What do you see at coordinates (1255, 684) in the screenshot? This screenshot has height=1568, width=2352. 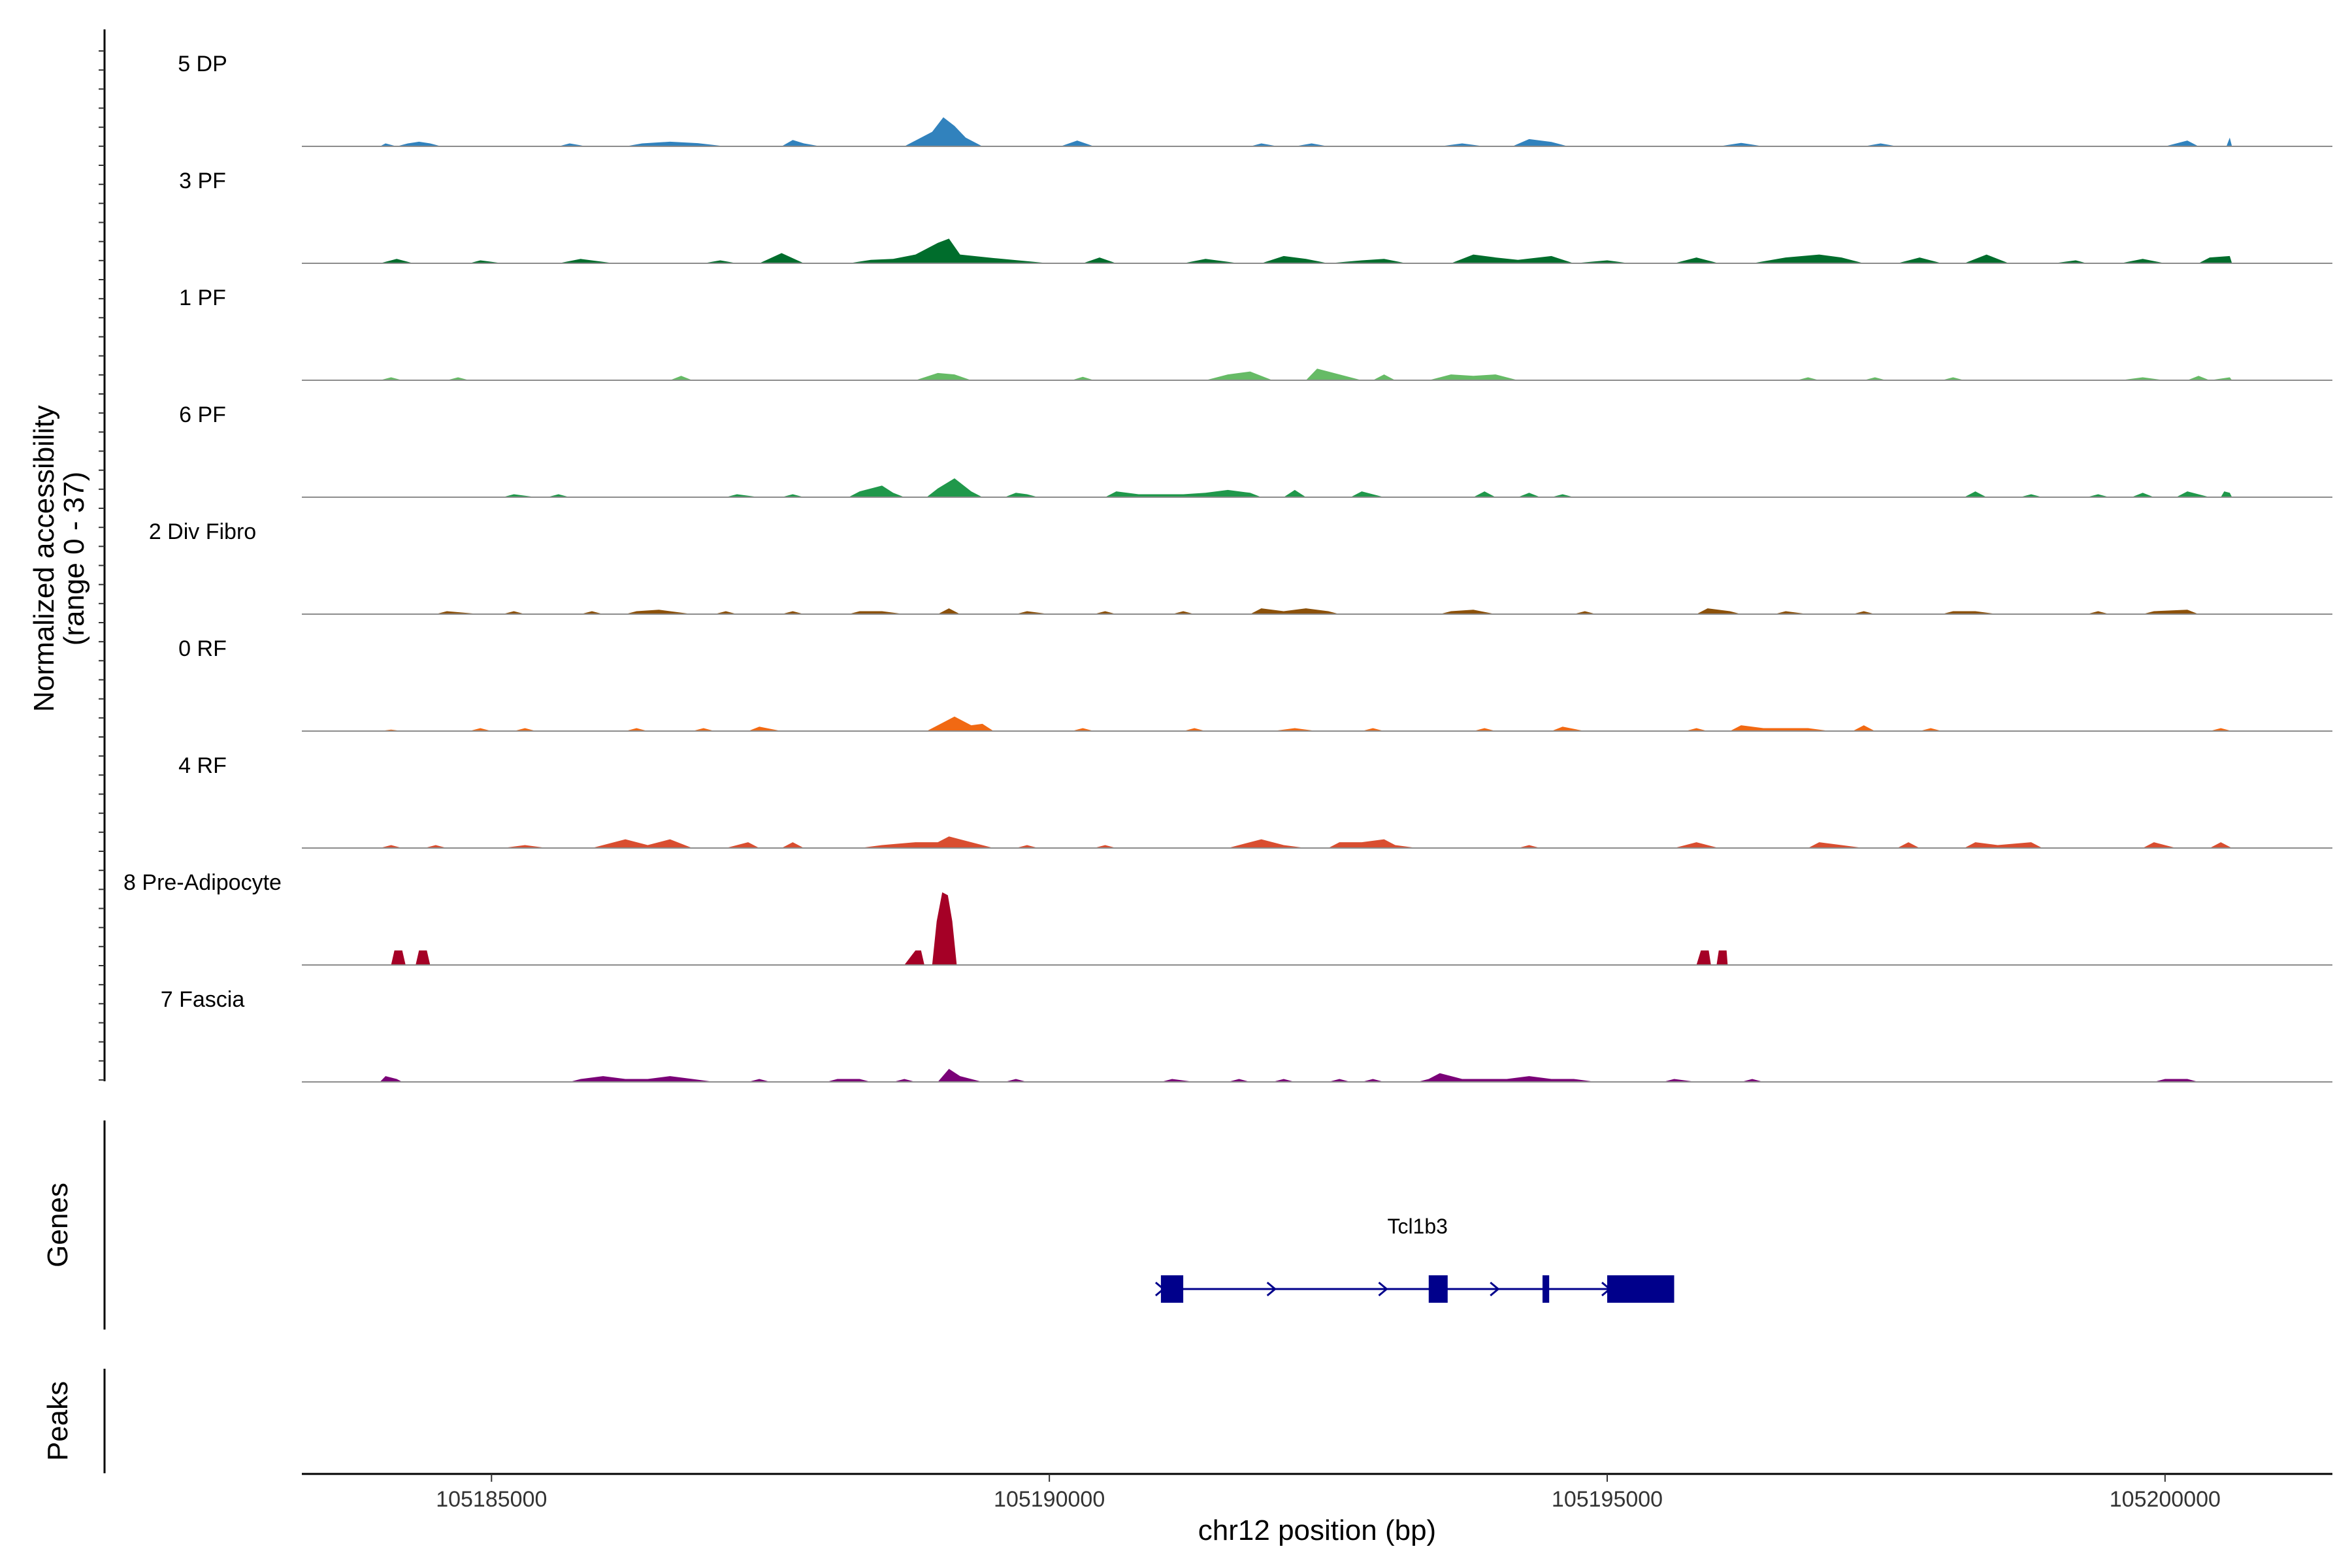 I see `track-0-rf: 0 RF` at bounding box center [1255, 684].